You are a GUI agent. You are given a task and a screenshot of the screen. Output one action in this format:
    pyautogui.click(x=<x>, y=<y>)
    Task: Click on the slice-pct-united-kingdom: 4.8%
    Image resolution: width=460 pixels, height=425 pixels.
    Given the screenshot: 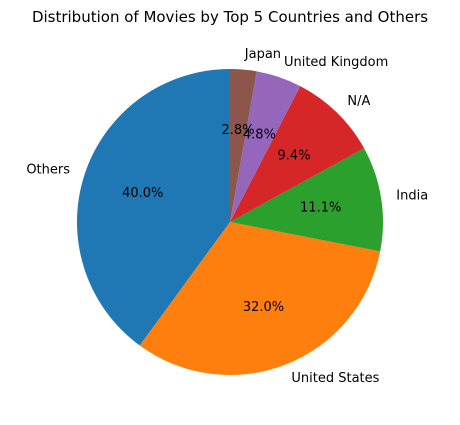 What is the action you would take?
    pyautogui.click(x=259, y=135)
    